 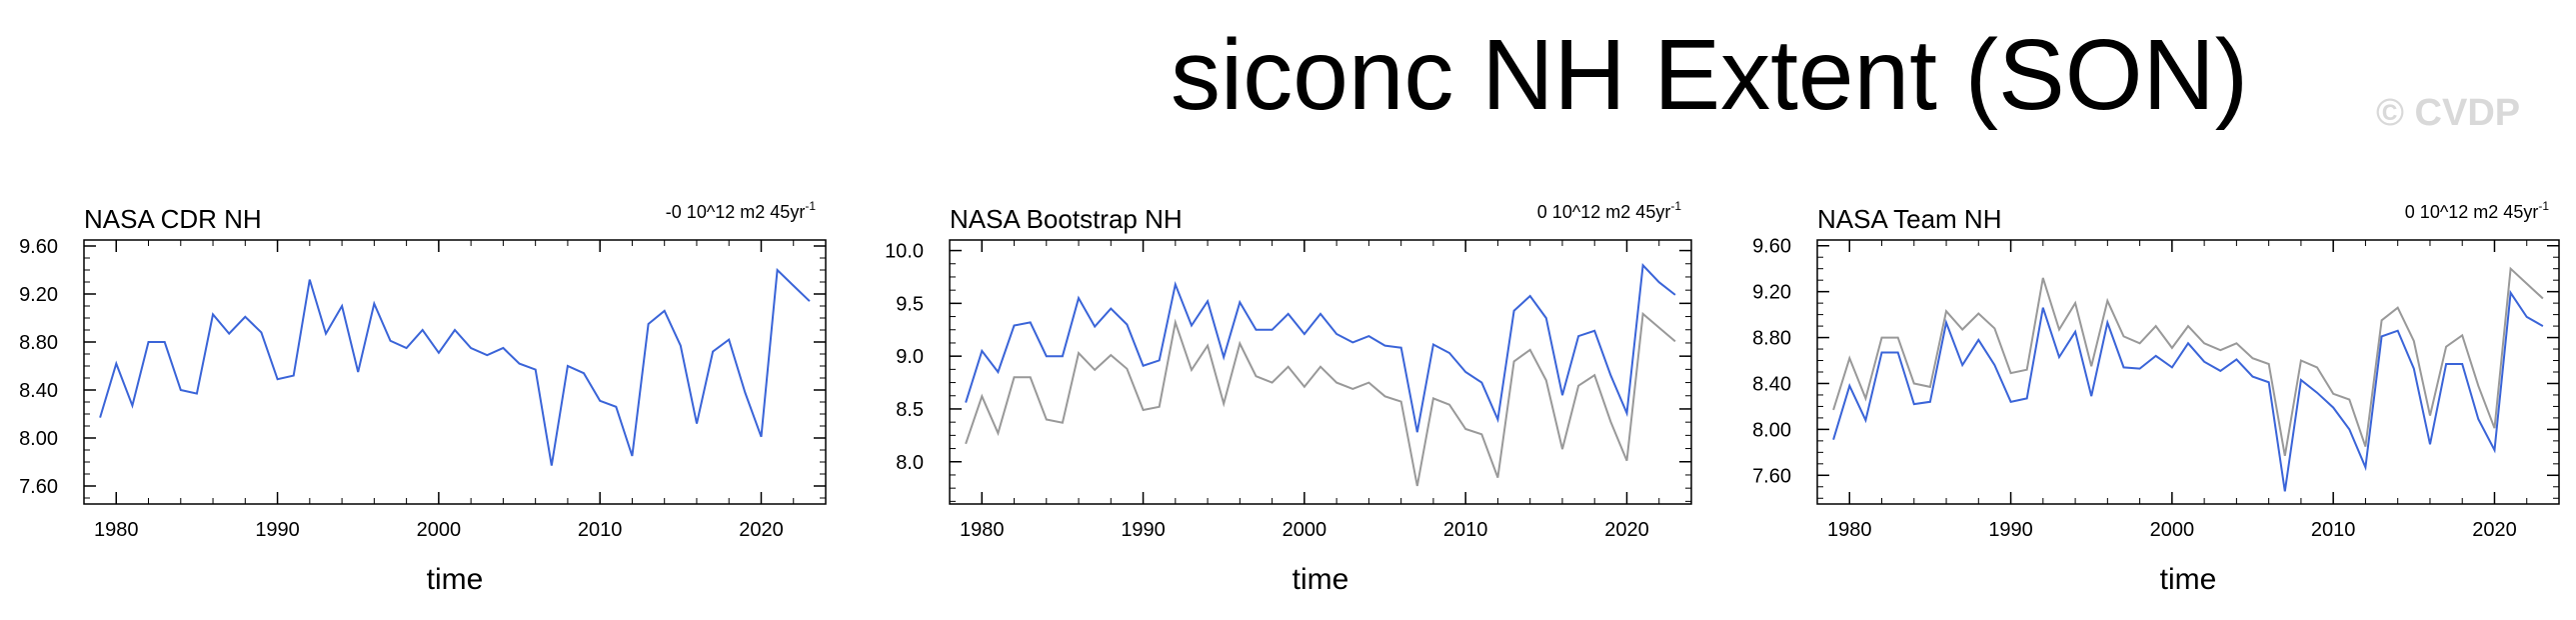 I want to click on panel-title: NASA Bootstrap NH, so click(x=1066, y=219).